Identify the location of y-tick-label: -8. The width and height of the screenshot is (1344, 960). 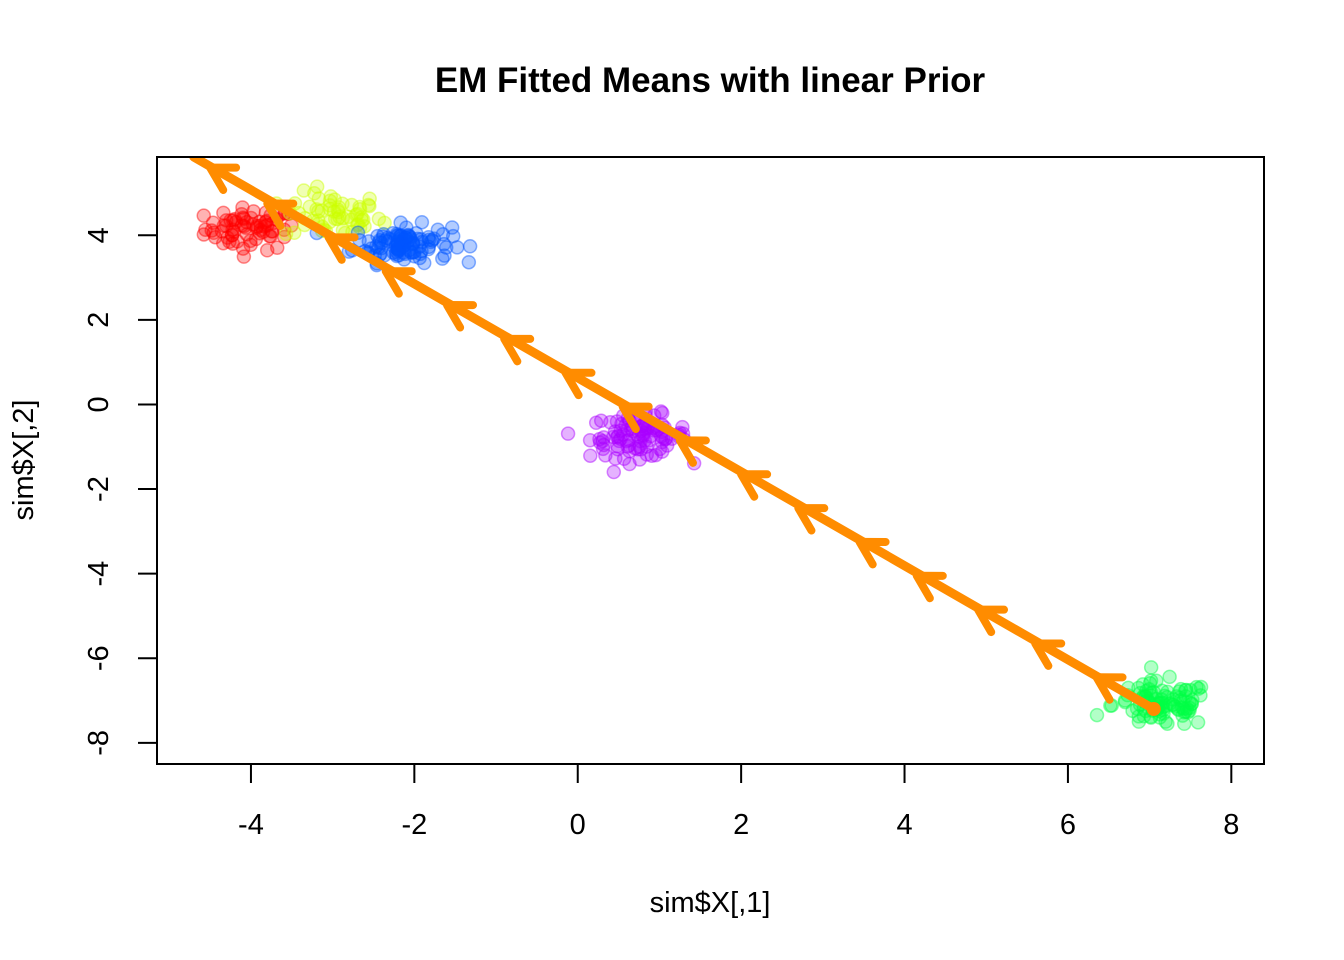
(99, 743).